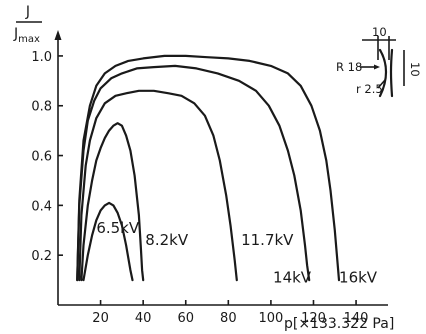 The width and height of the screenshot is (426, 334). What do you see at coordinates (41, 256) in the screenshot?
I see `y-tick-label: 0.2` at bounding box center [41, 256].